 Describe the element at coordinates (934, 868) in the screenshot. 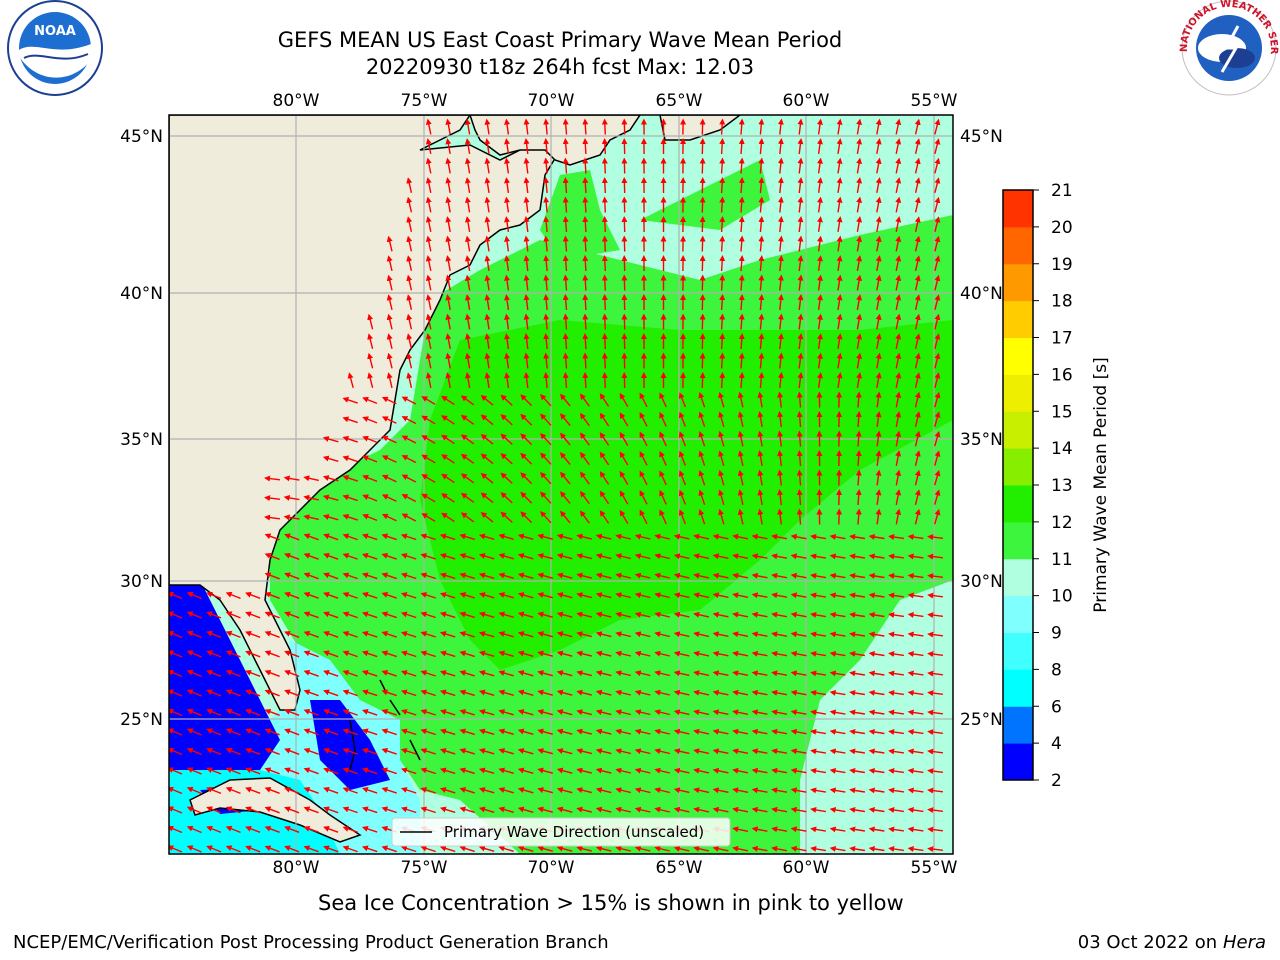

I see `lon-label-bottom-55w: 55°W` at that location.